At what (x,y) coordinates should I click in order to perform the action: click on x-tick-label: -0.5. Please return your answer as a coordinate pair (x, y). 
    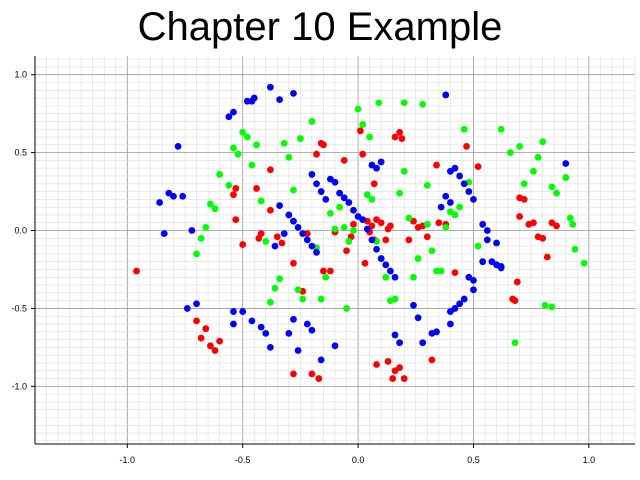
    Looking at the image, I should click on (243, 460).